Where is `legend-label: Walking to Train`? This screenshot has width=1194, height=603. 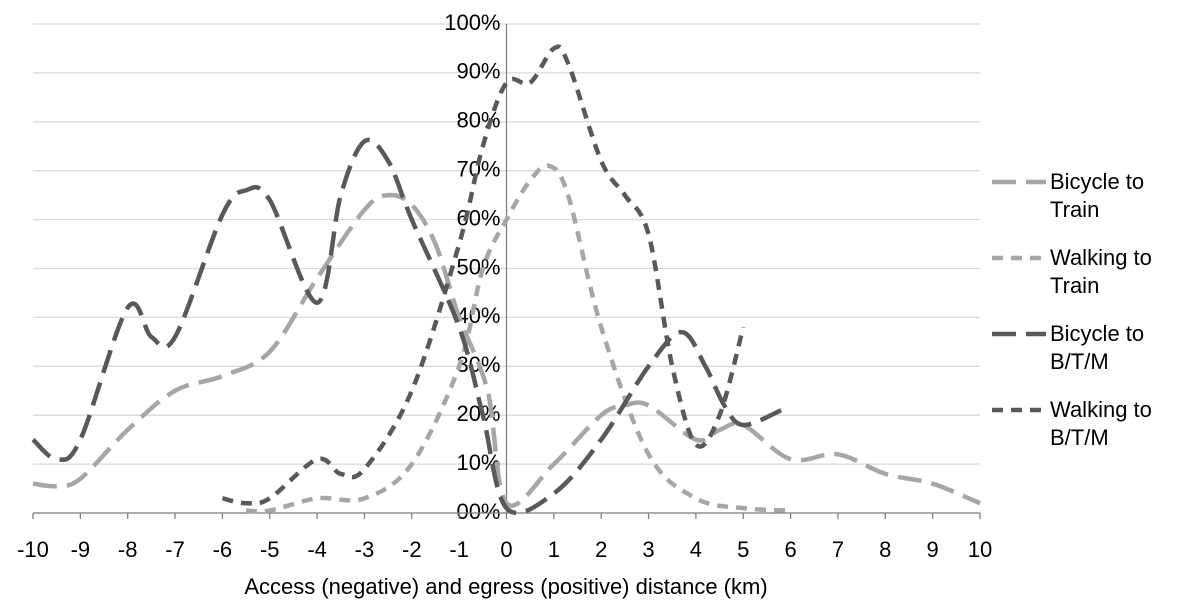
legend-label: Walking to Train is located at coordinates (1101, 271).